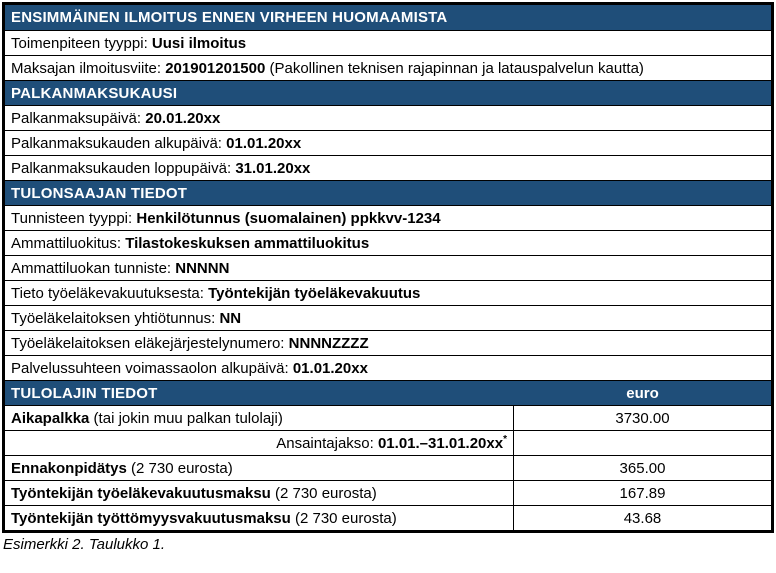 The image size is (776, 573). Describe the element at coordinates (74, 218) in the screenshot. I see `field-label: Tunnisteen tyyppi:` at that location.